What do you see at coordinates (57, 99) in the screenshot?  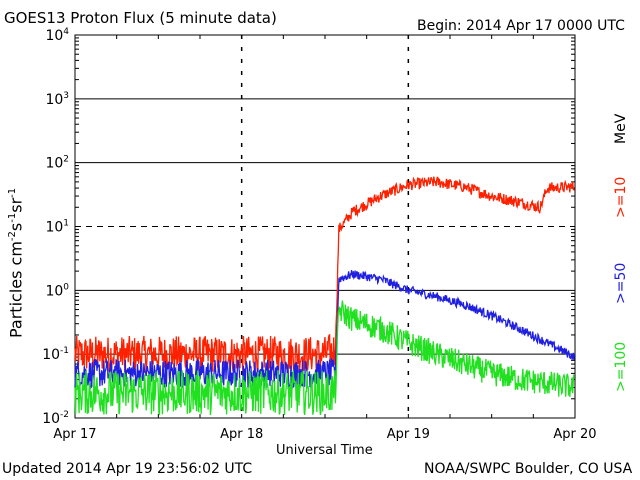 I see `y-tick-label: 103` at bounding box center [57, 99].